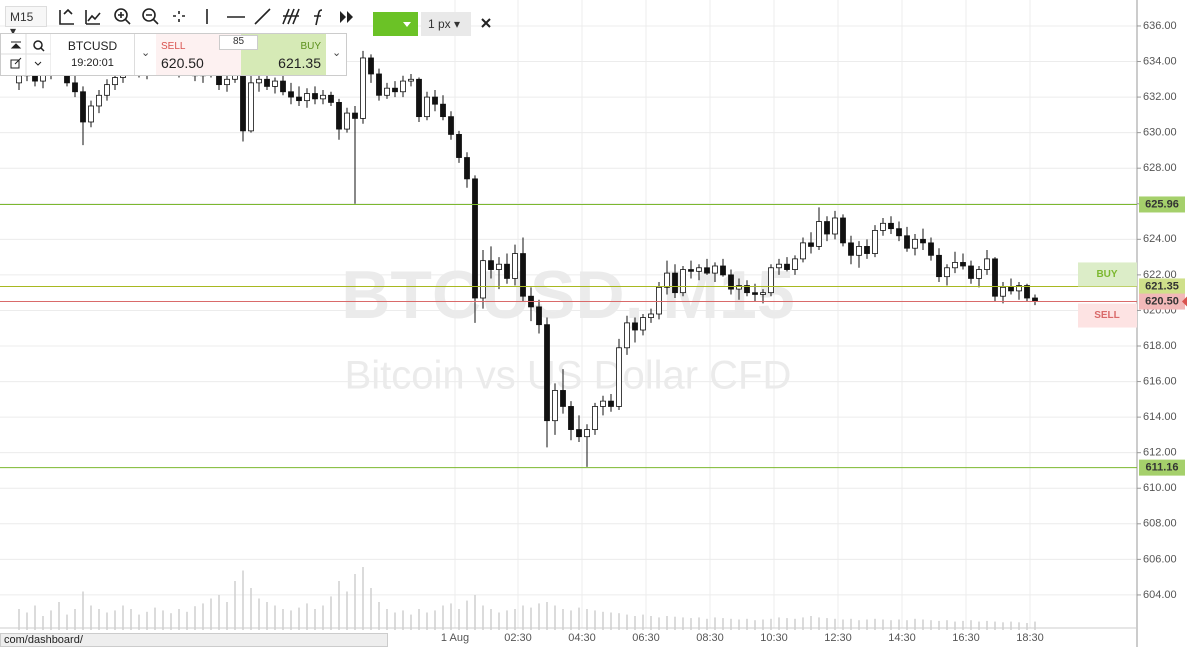 The width and height of the screenshot is (1187, 647). I want to click on close-button, so click(486, 23).